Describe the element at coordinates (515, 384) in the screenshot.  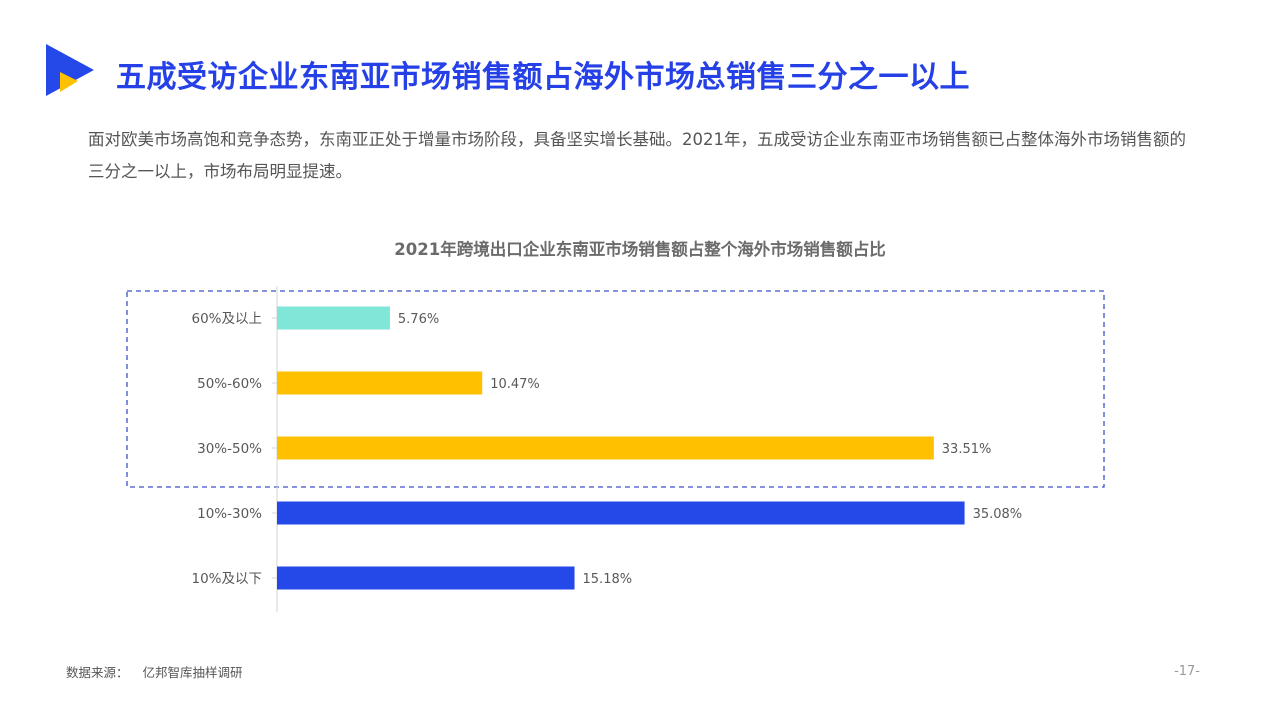
I see `value-label: 10.47%` at that location.